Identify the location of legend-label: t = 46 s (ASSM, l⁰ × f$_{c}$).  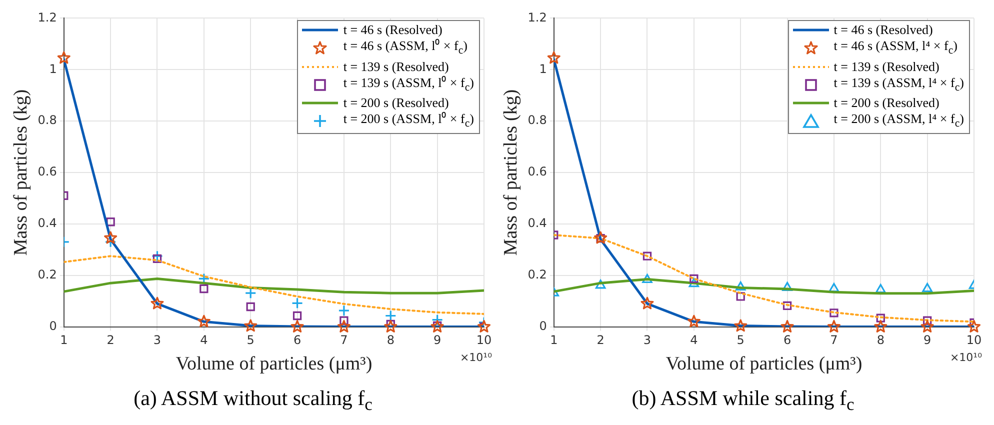
(405, 48).